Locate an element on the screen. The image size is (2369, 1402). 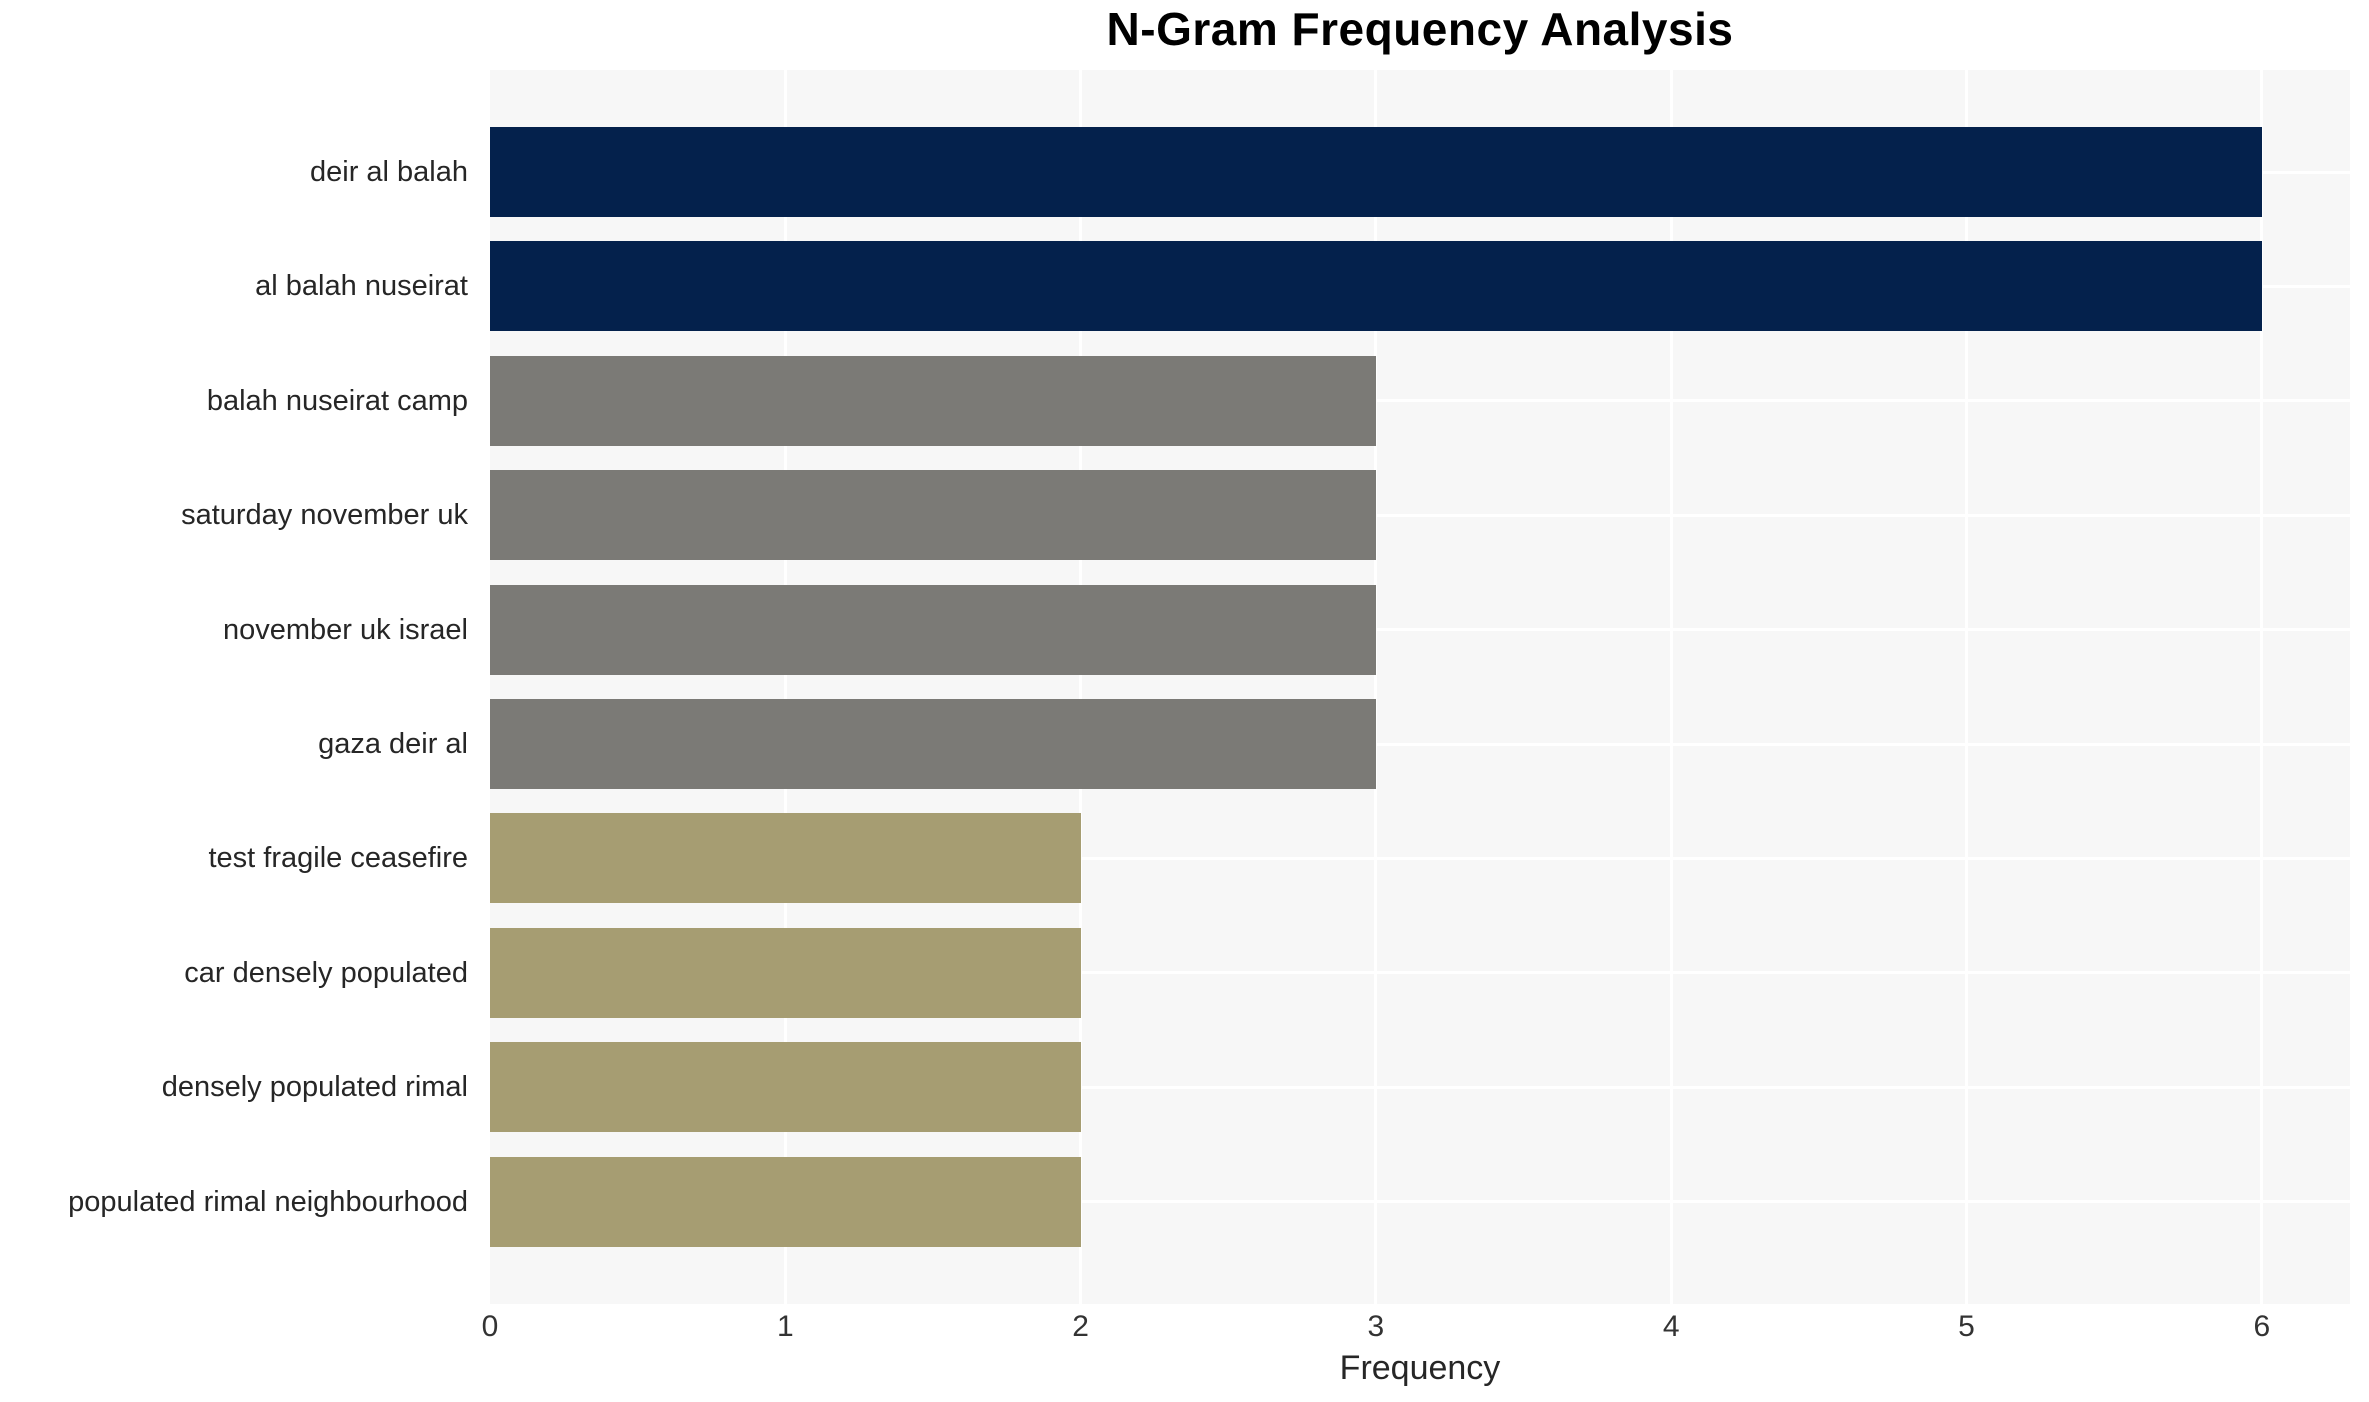
category-label: densely populated rimal is located at coordinates (314, 1087).